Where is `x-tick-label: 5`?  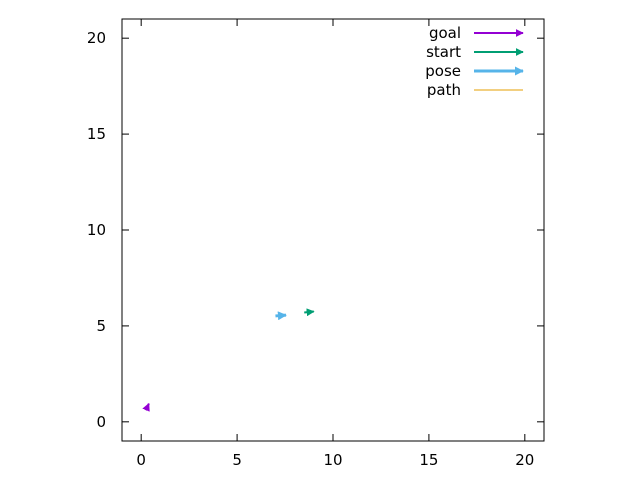
x-tick-label: 5 is located at coordinates (237, 460).